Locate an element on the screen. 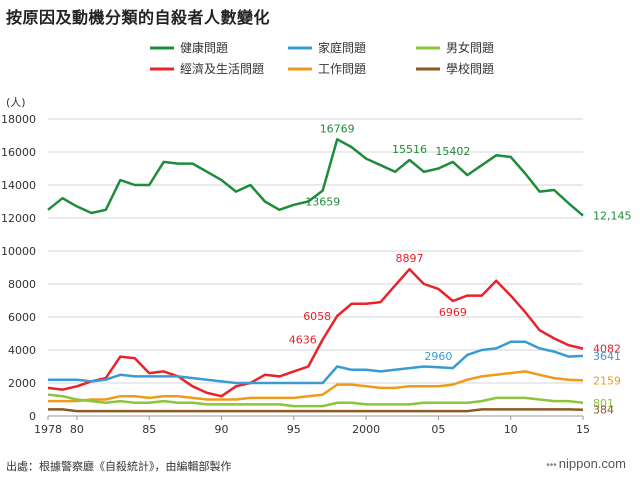 Image resolution: width=640 pixels, height=478 pixels. x-tick-label: 10 is located at coordinates (511, 429).